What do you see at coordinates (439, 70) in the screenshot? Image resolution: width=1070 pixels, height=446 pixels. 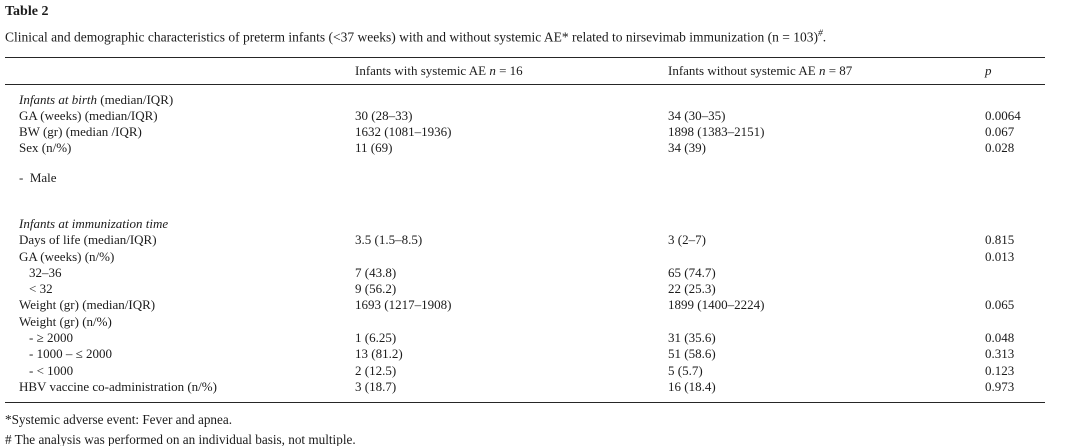 I see `col-header-with-ae: Infants with systemic AE n = 16` at bounding box center [439, 70].